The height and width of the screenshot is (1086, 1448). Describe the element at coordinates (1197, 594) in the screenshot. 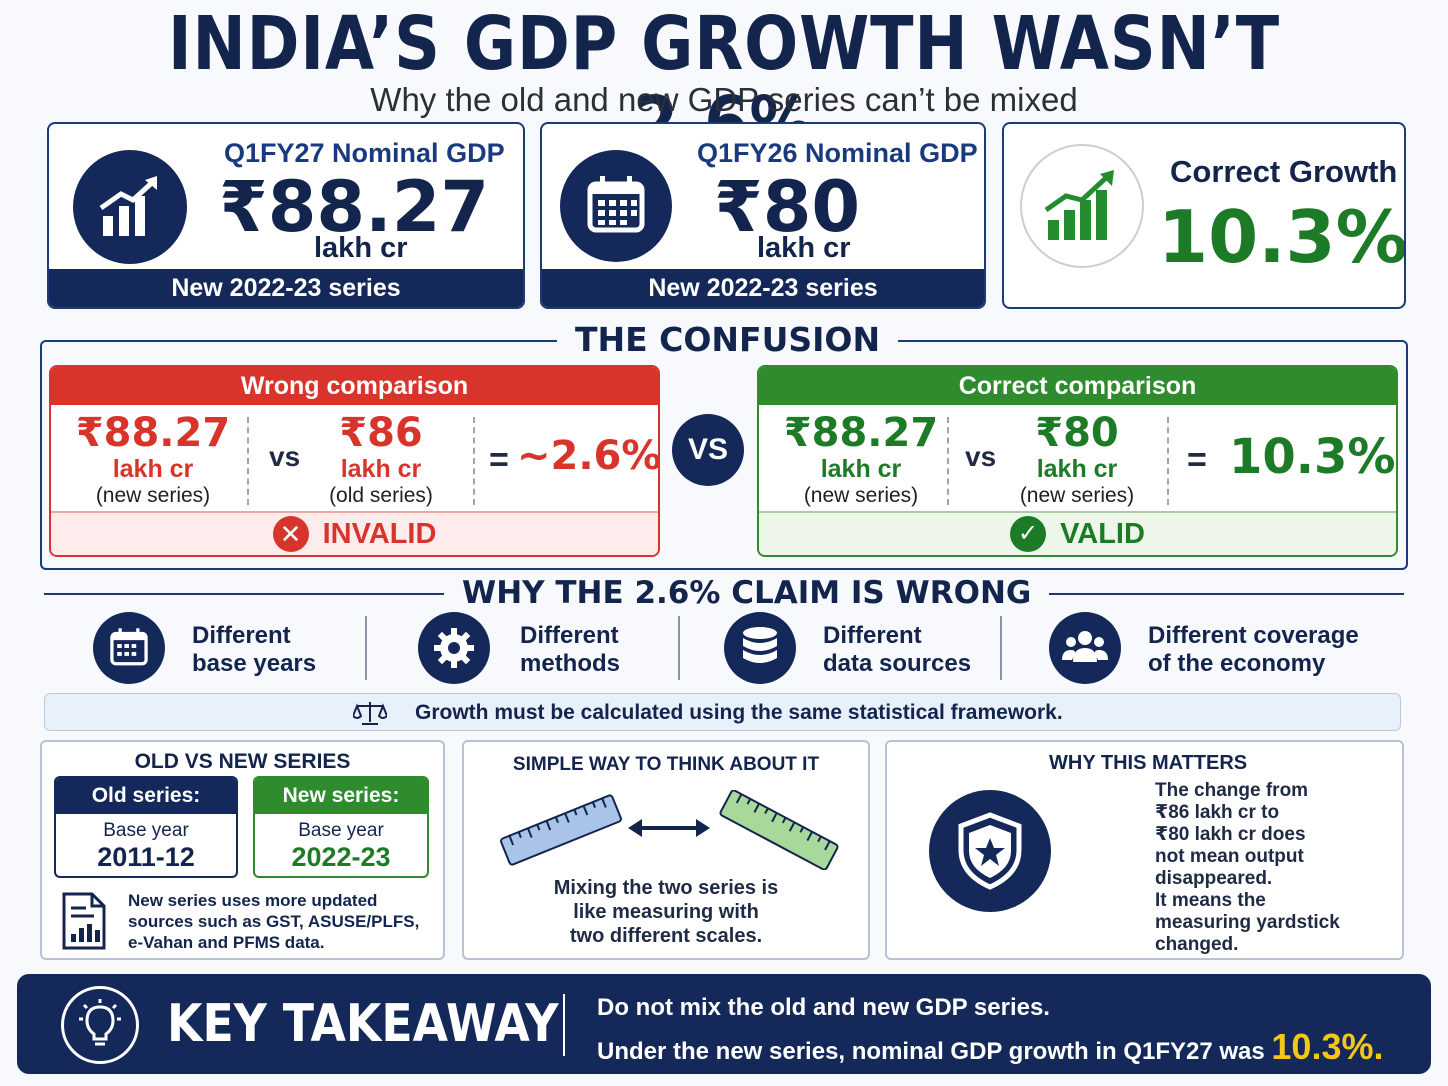

I see `divider-right` at that location.